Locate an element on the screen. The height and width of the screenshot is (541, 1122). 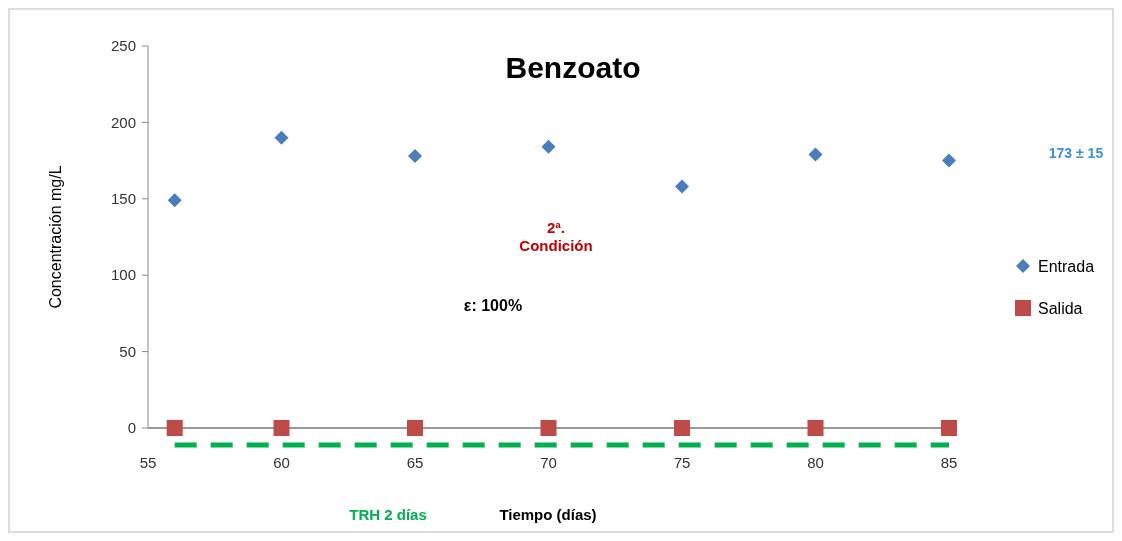
x-tick-label: 60 is located at coordinates (281, 462).